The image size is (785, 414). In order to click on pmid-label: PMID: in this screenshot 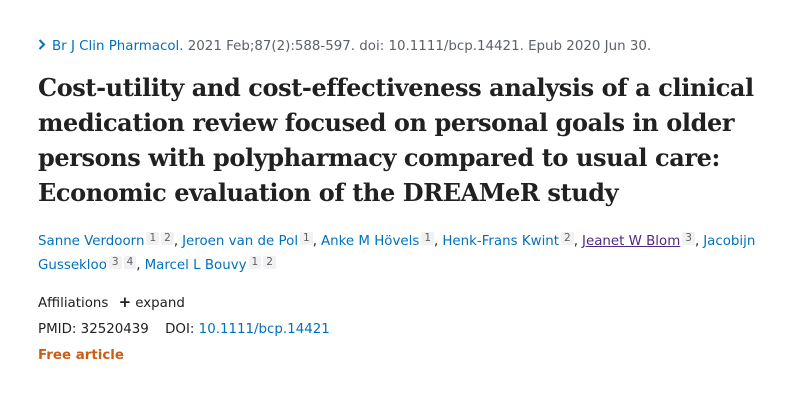, I will do `click(57, 329)`.